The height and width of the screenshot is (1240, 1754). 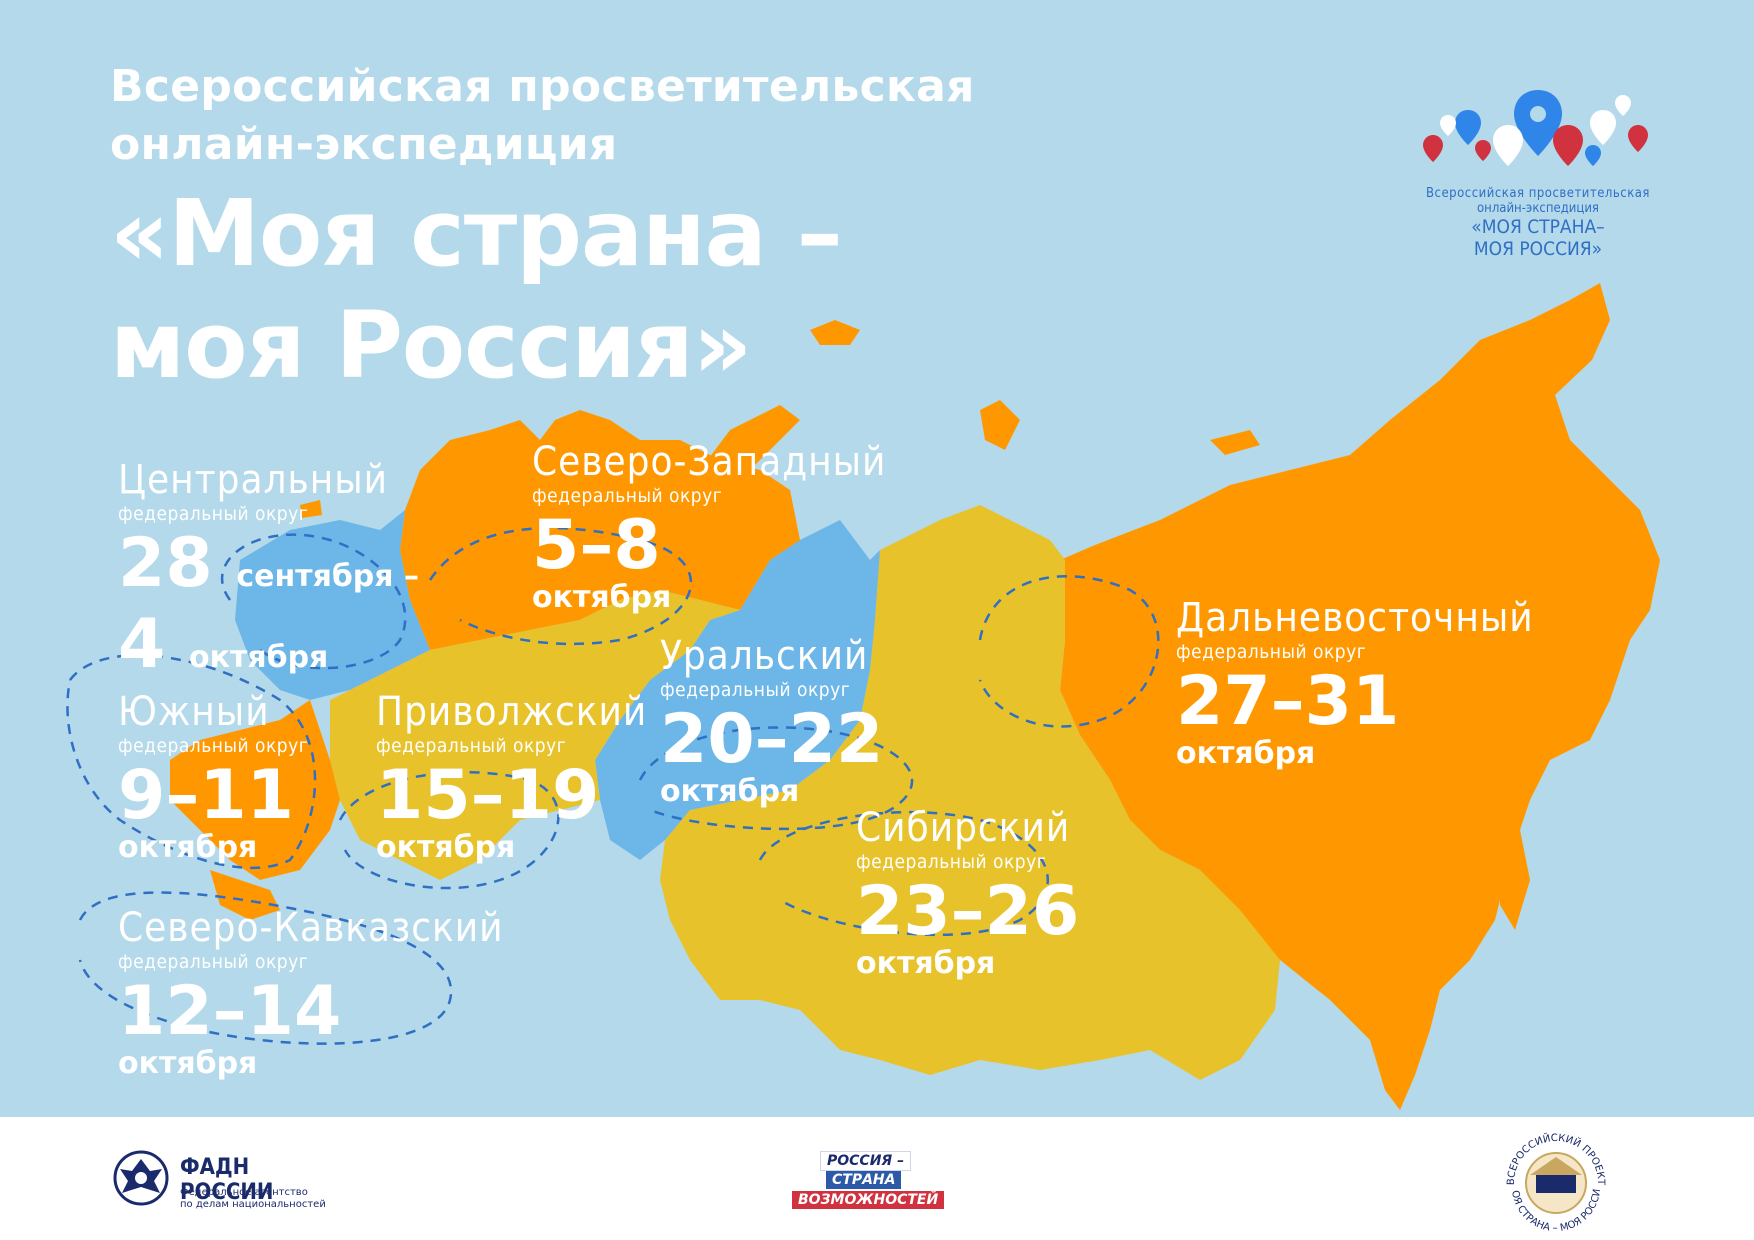 I want to click on district-name: Северо-Западный, so click(x=709, y=462).